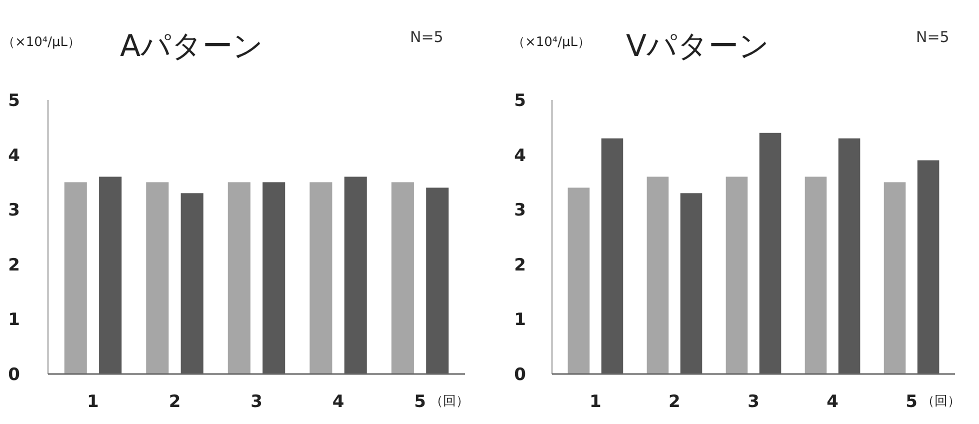  I want to click on chart-title: Vパターン, so click(698, 46).